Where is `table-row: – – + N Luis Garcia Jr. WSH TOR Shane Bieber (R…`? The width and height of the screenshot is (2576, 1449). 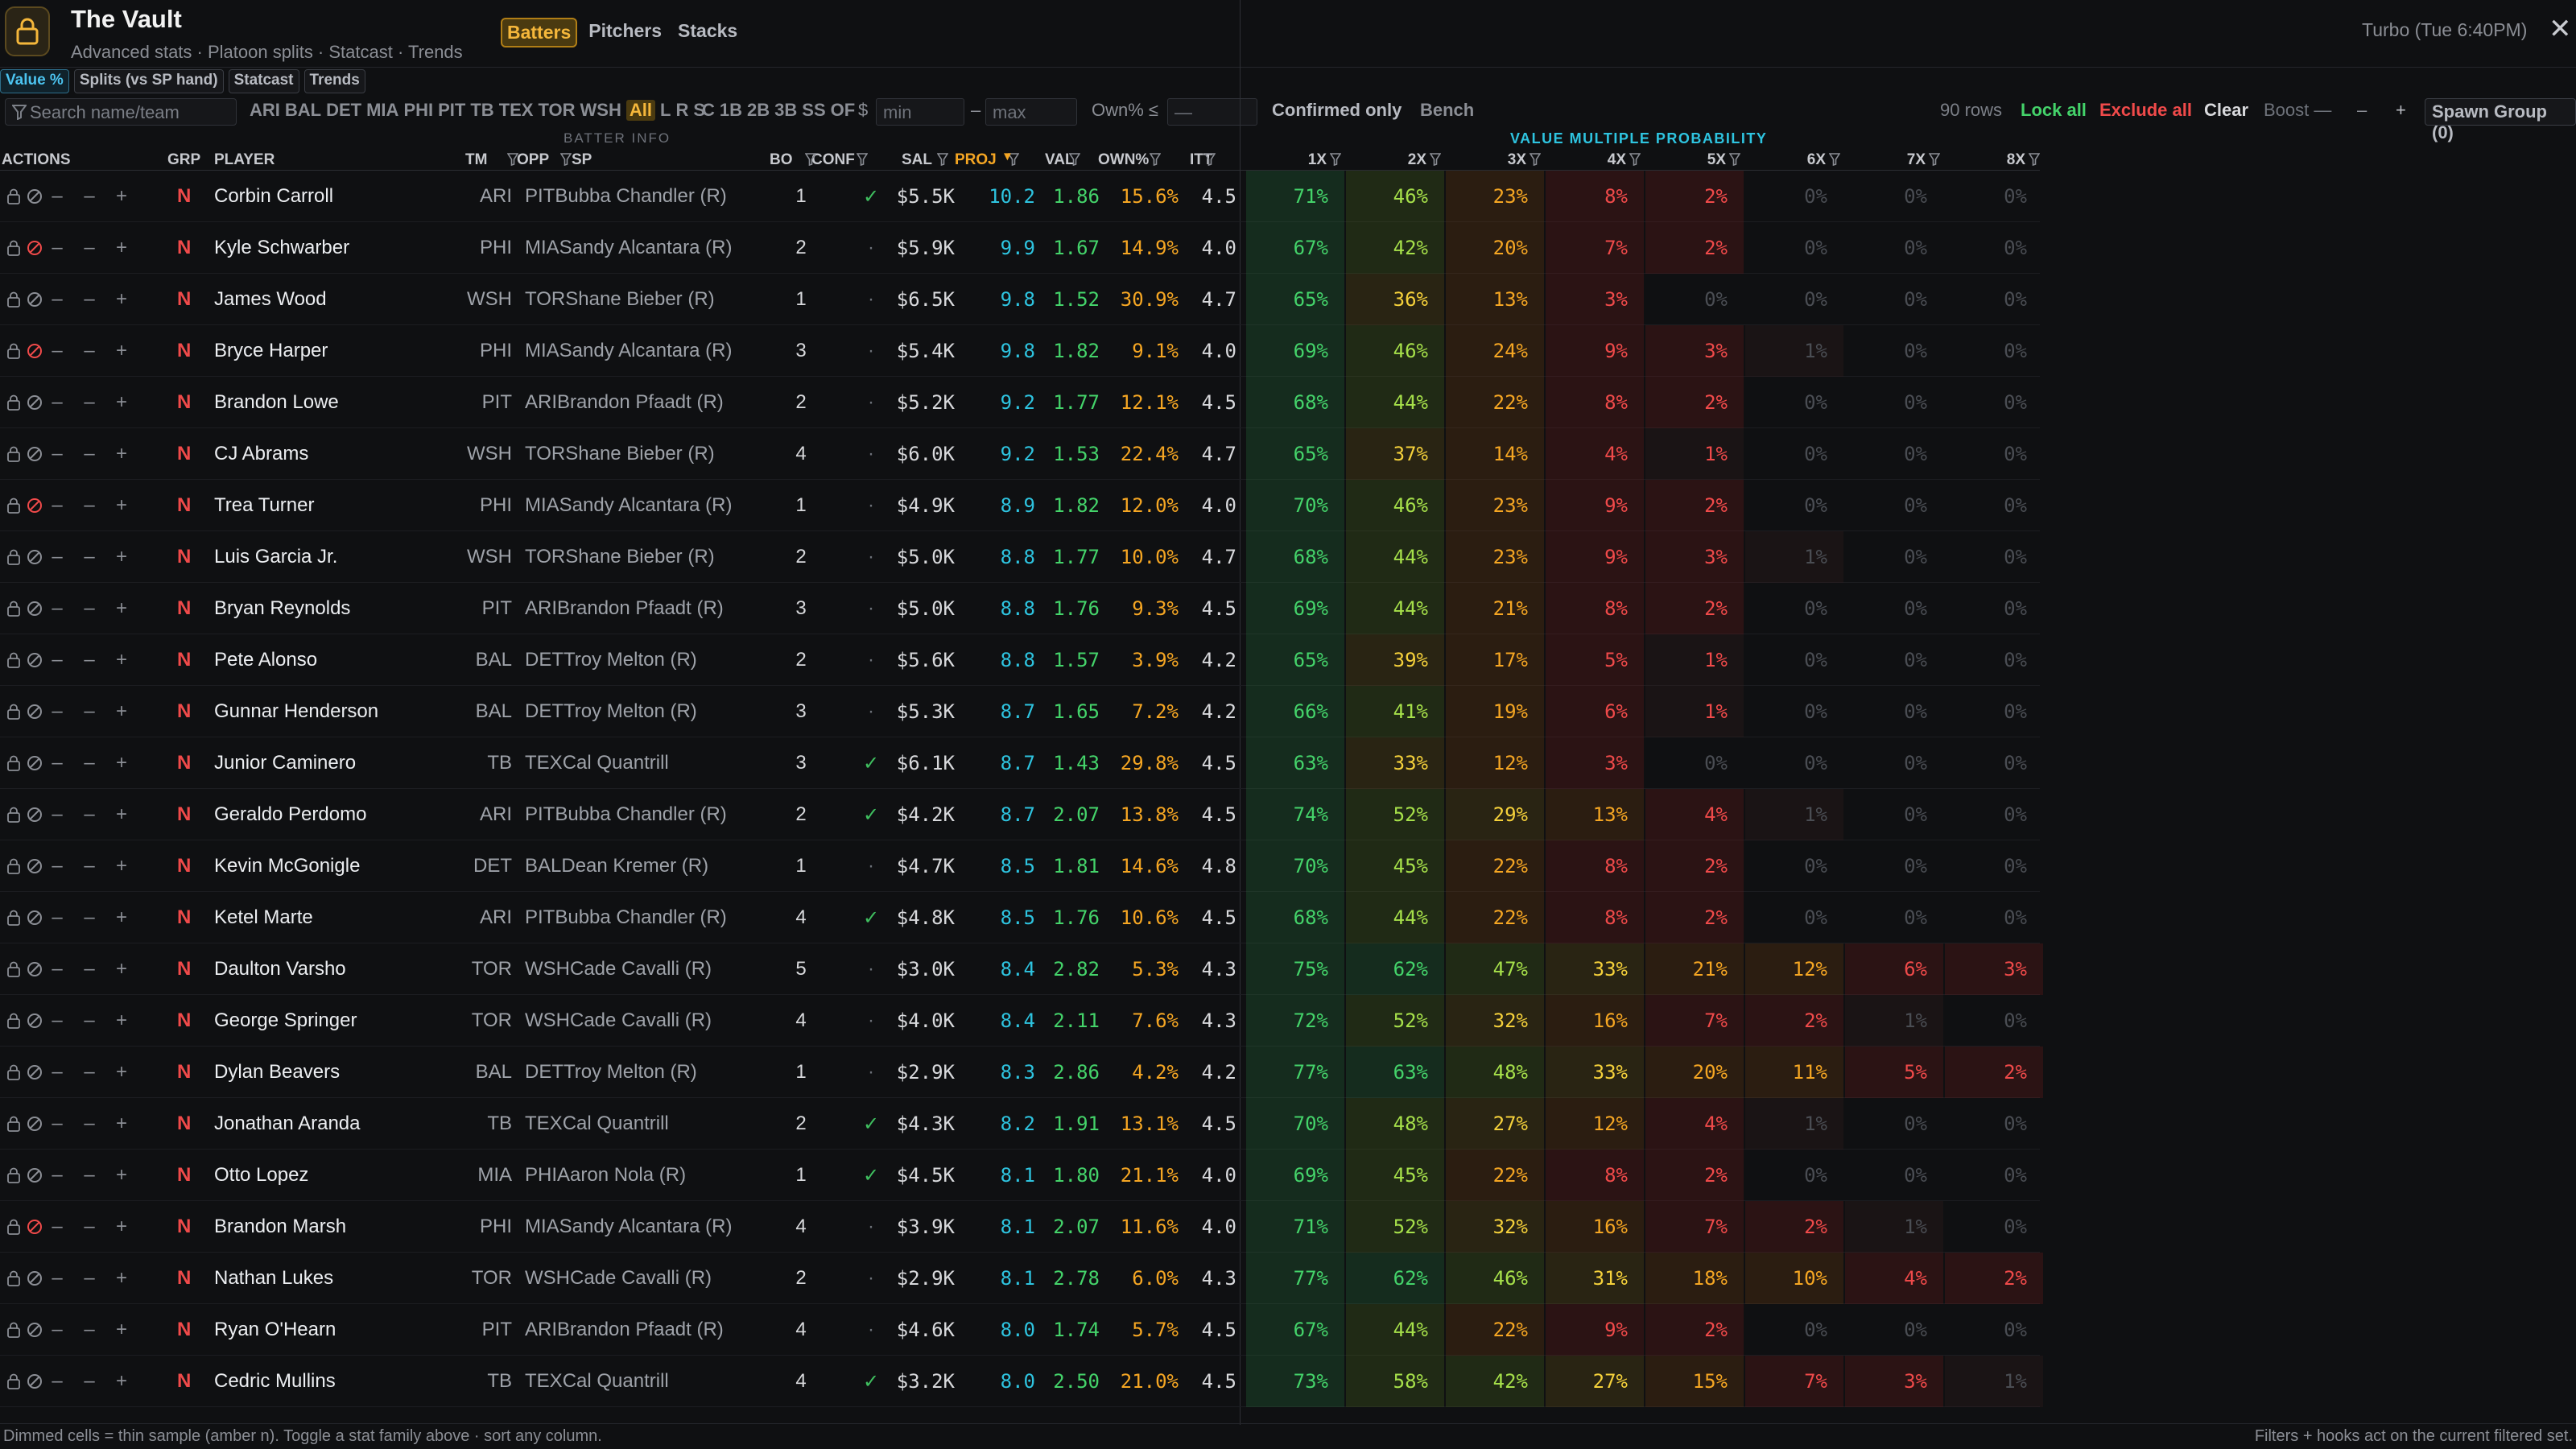 table-row: – – + N Luis Garcia Jr. WSH TOR Shane Bieber (R… is located at coordinates (1020, 557).